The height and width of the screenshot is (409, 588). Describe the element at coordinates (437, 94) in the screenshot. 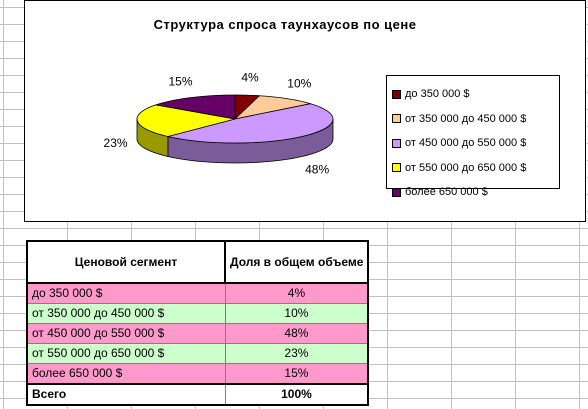

I see `legend-label: до 350 000 $` at that location.